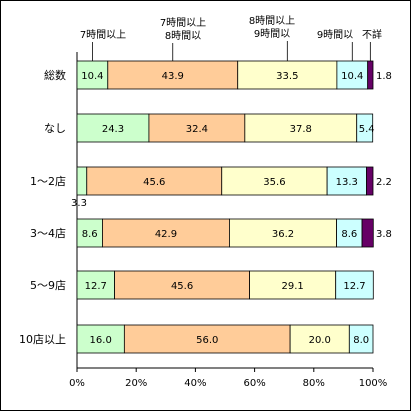  Describe the element at coordinates (373, 383) in the screenshot. I see `x-tick-label: 100%` at that location.